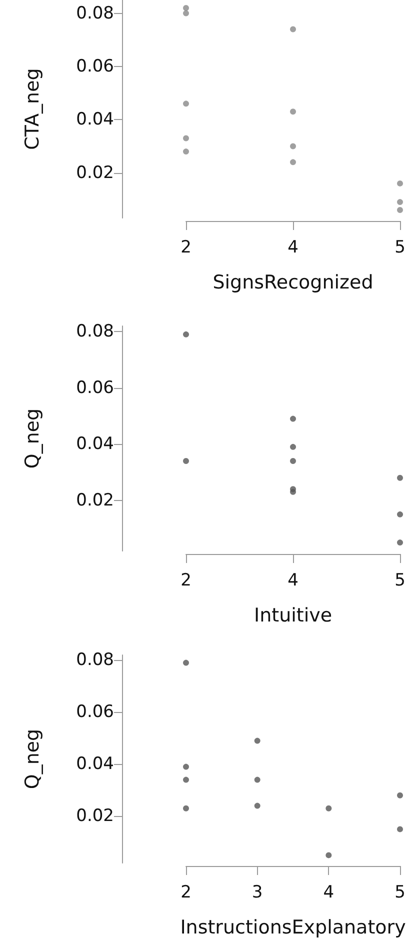 This screenshot has height=945, width=412. I want to click on x-axis-title: Intuitive, so click(293, 615).